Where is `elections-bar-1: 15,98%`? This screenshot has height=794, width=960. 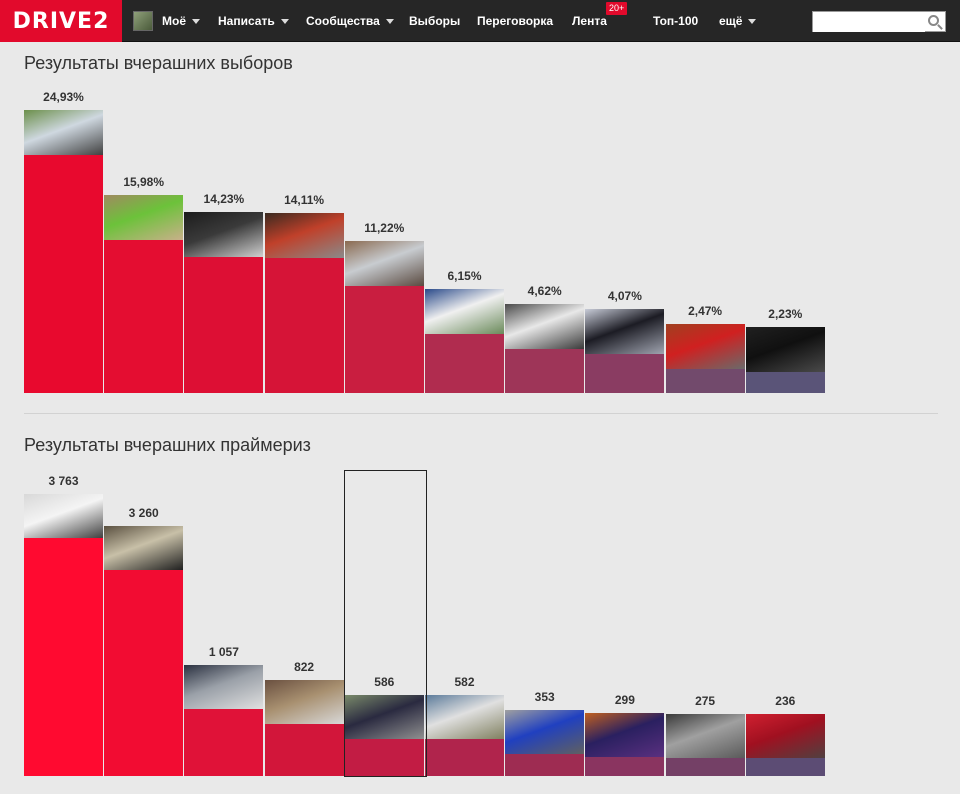
elections-bar-1: 15,98% is located at coordinates (144, 241).